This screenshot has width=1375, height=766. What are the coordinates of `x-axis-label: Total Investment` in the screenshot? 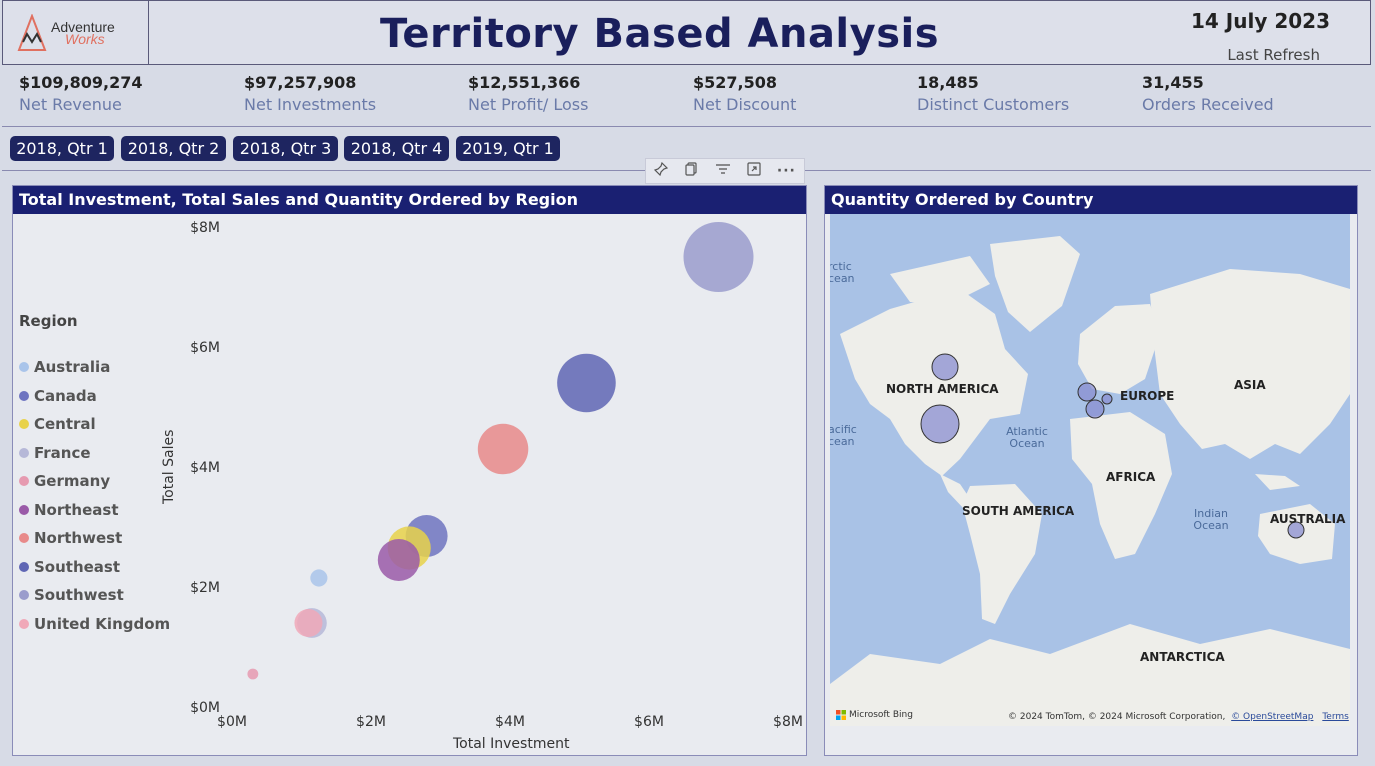 It's located at (511, 744).